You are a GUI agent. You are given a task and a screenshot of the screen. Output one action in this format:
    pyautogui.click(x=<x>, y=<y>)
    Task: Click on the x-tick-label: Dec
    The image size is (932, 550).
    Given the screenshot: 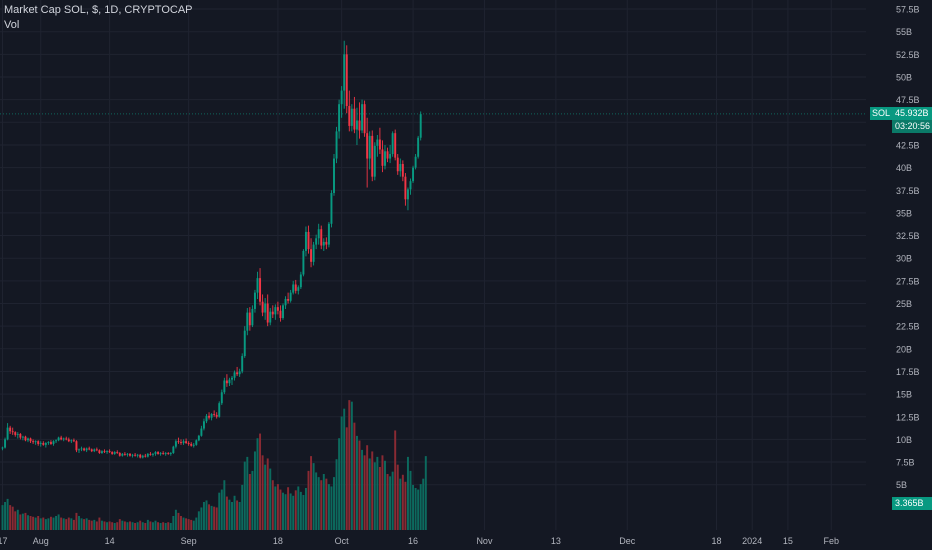 What is the action you would take?
    pyautogui.click(x=627, y=541)
    